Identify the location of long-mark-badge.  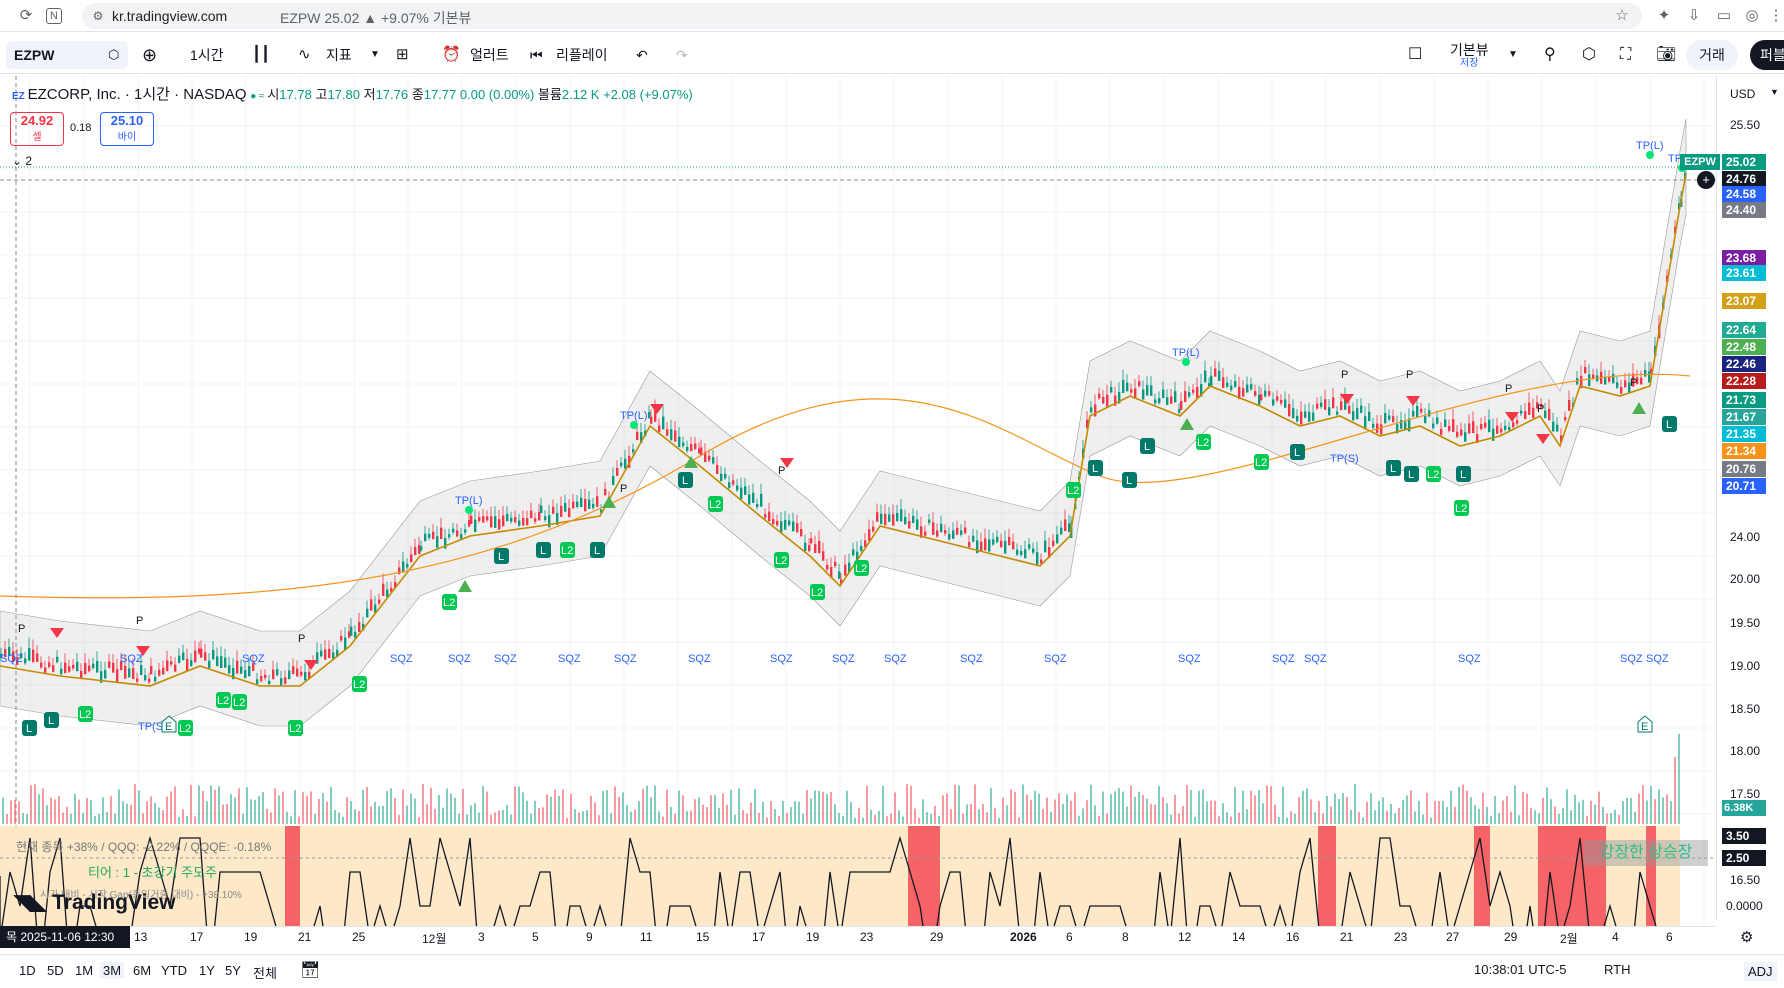
(1411, 474).